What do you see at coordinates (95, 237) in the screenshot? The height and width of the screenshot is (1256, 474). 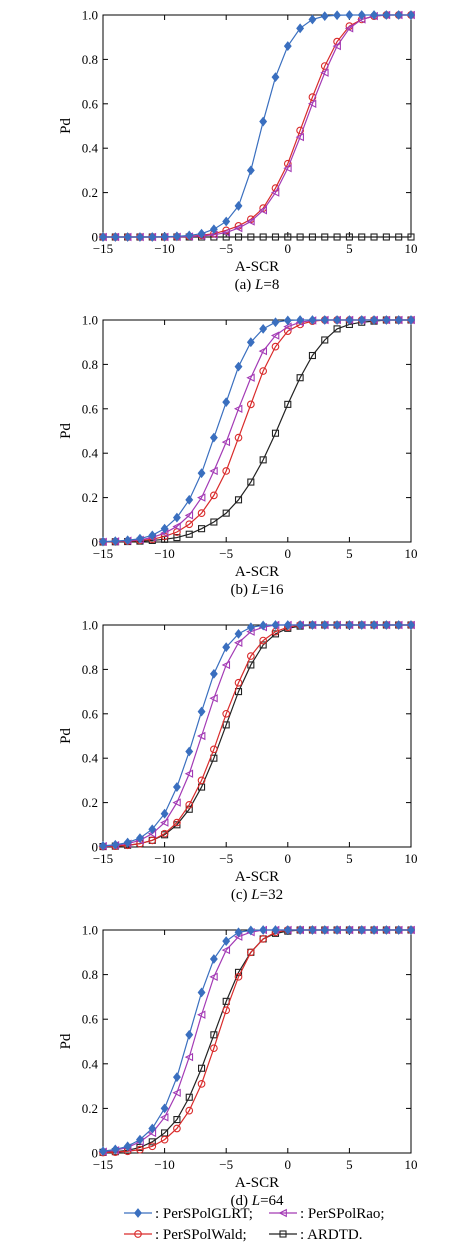 I see `y-tick-label: 0` at bounding box center [95, 237].